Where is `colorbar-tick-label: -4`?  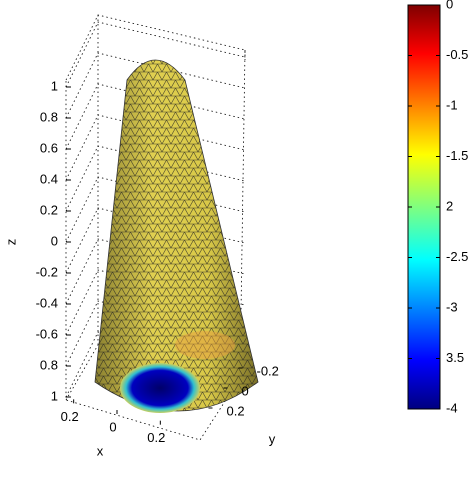 colorbar-tick-label: -4 is located at coordinates (452, 407).